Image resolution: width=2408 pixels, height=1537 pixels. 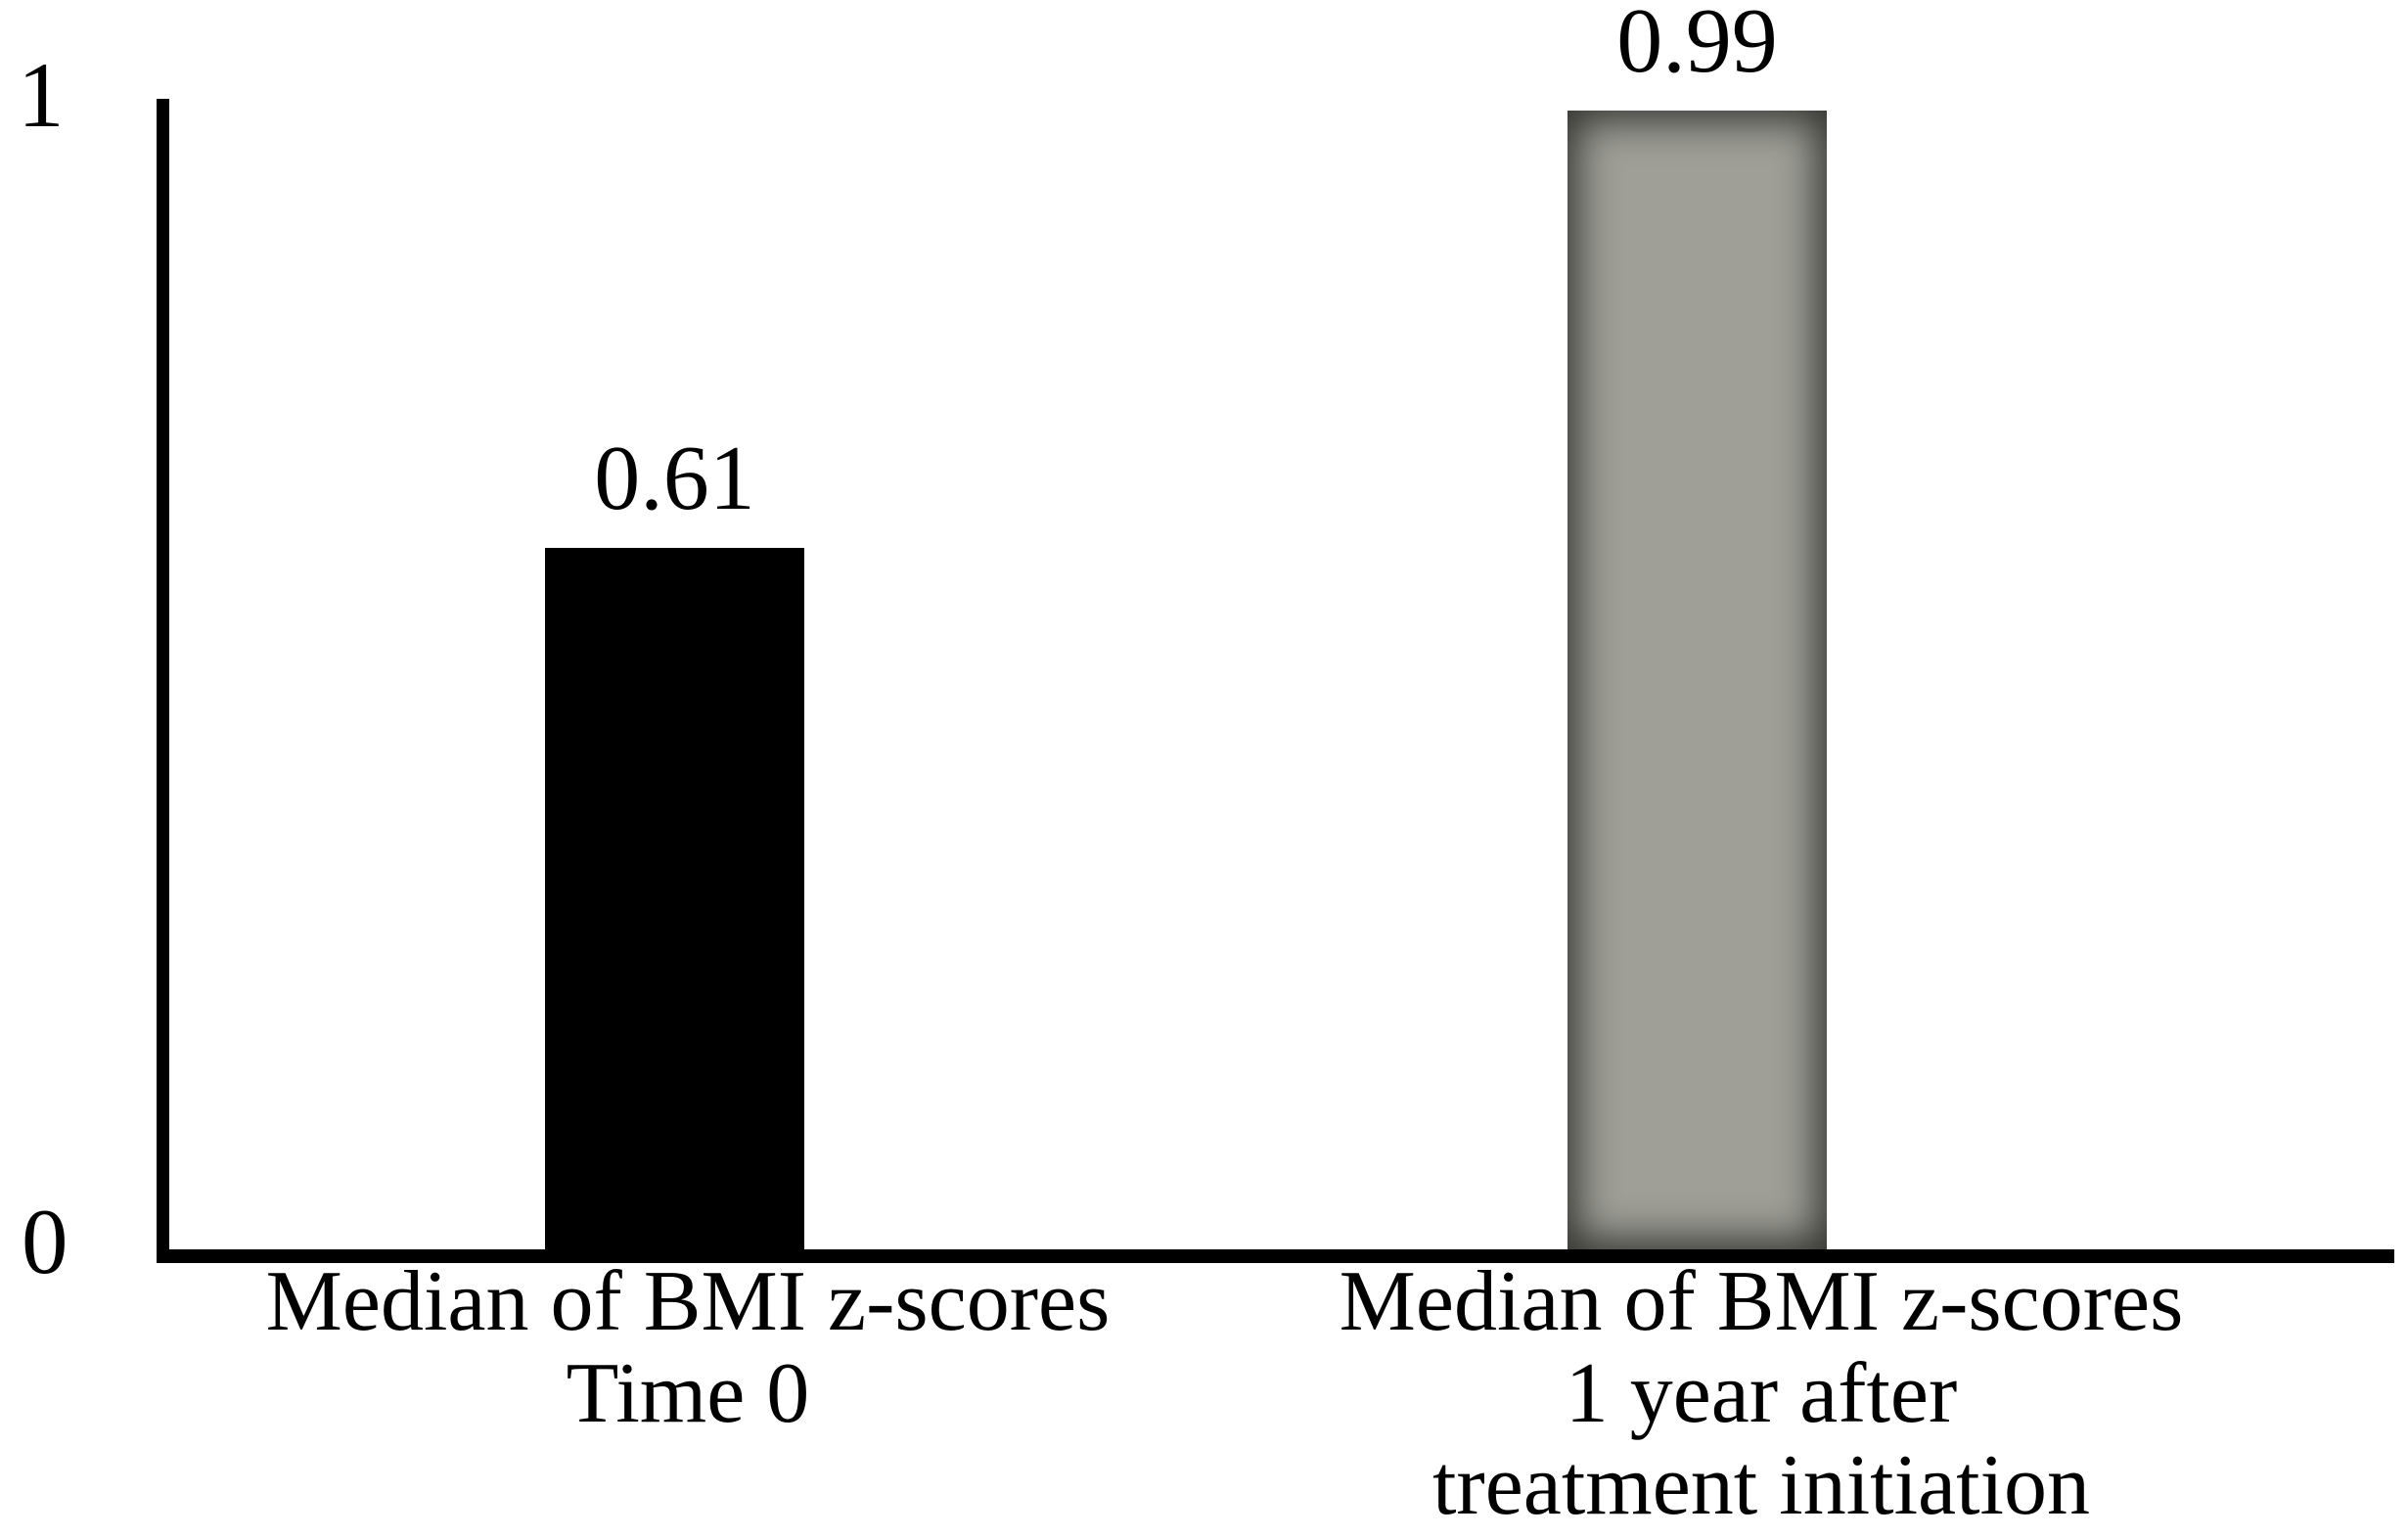 I want to click on bar-group-time0: 0.61, so click(x=675, y=840).